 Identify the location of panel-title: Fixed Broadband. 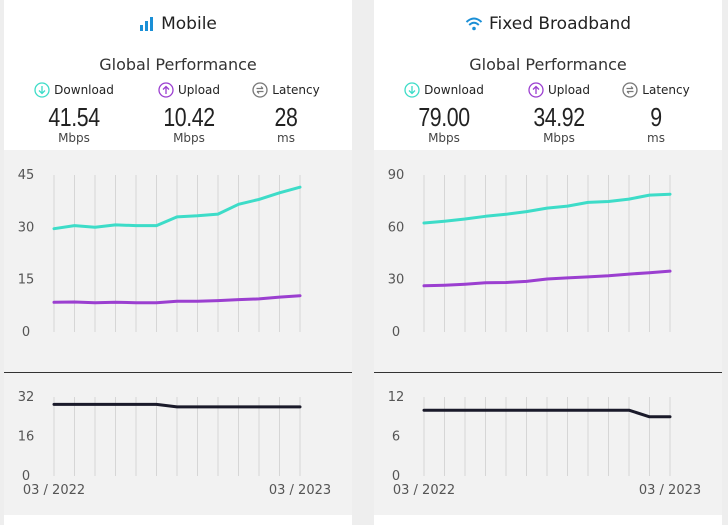
(548, 24).